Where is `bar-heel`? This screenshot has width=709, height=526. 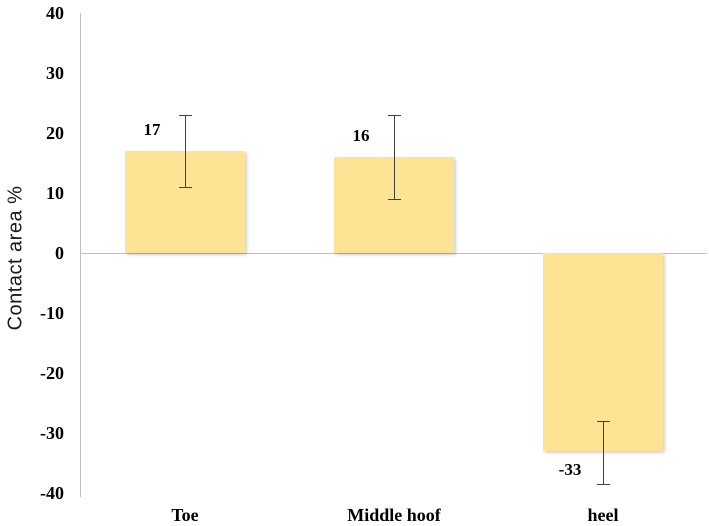 bar-heel is located at coordinates (603, 352).